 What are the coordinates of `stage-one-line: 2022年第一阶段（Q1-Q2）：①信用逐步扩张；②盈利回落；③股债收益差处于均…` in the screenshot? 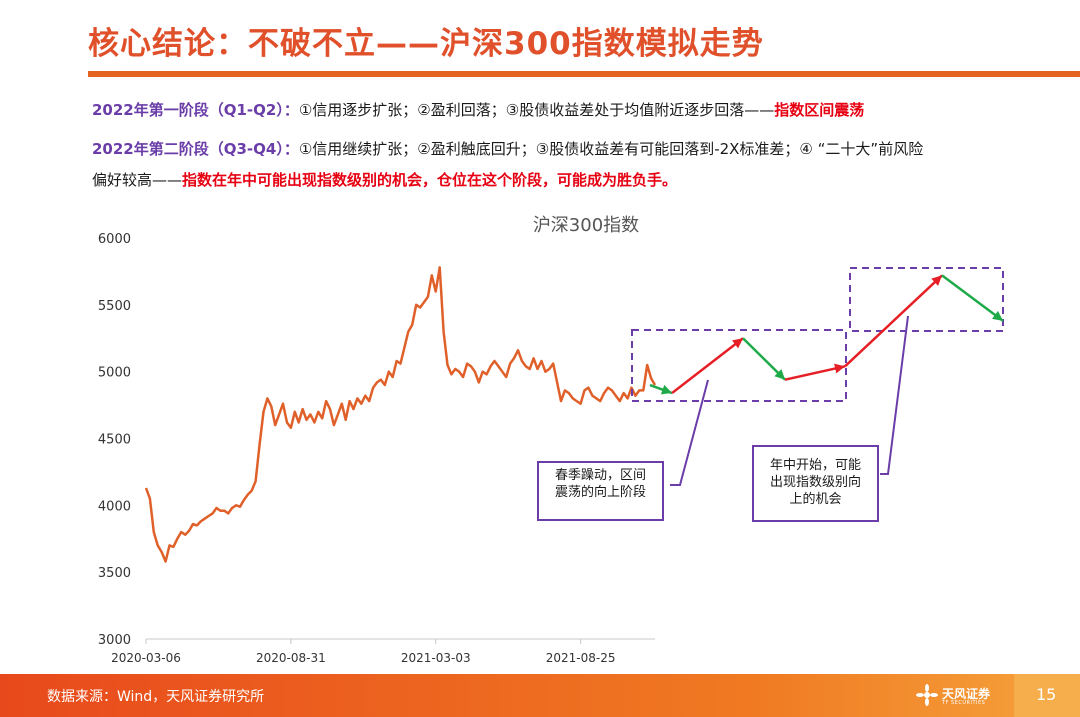 It's located at (478, 110).